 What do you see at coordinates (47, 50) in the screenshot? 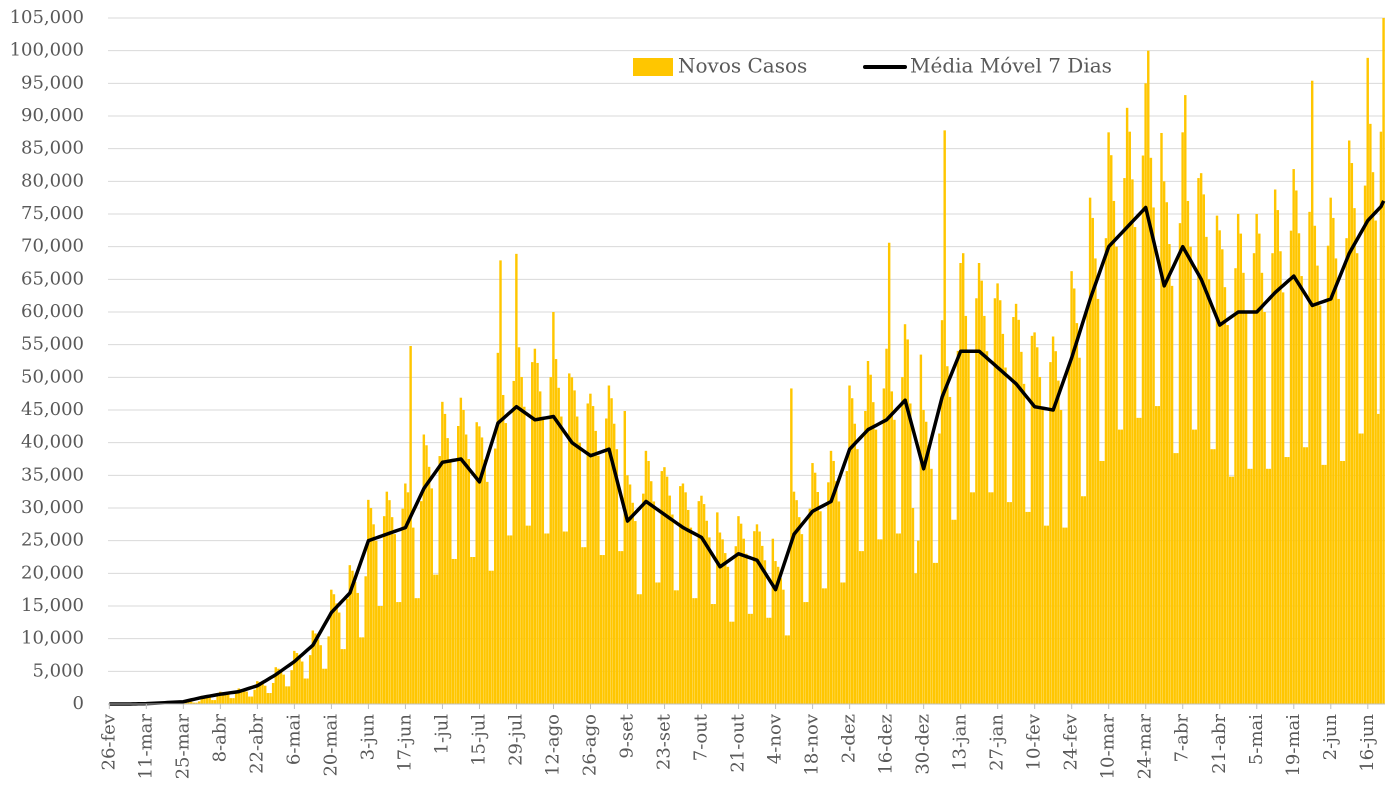
I see `y-tick-label: 100,000` at bounding box center [47, 50].